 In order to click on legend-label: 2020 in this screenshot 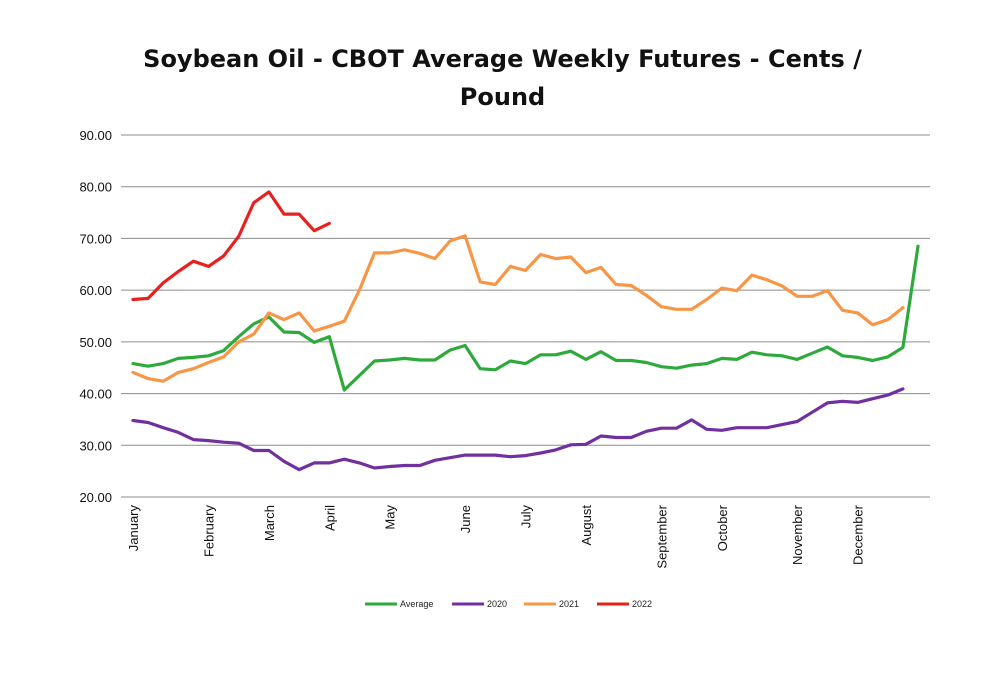, I will do `click(497, 604)`.